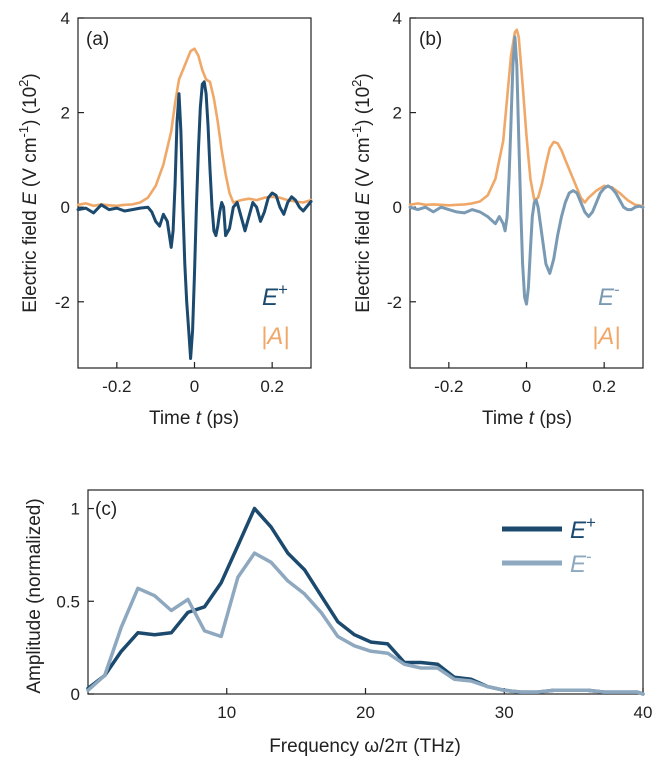  Describe the element at coordinates (609, 295) in the screenshot. I see `legend-eminus-b: E-` at that location.